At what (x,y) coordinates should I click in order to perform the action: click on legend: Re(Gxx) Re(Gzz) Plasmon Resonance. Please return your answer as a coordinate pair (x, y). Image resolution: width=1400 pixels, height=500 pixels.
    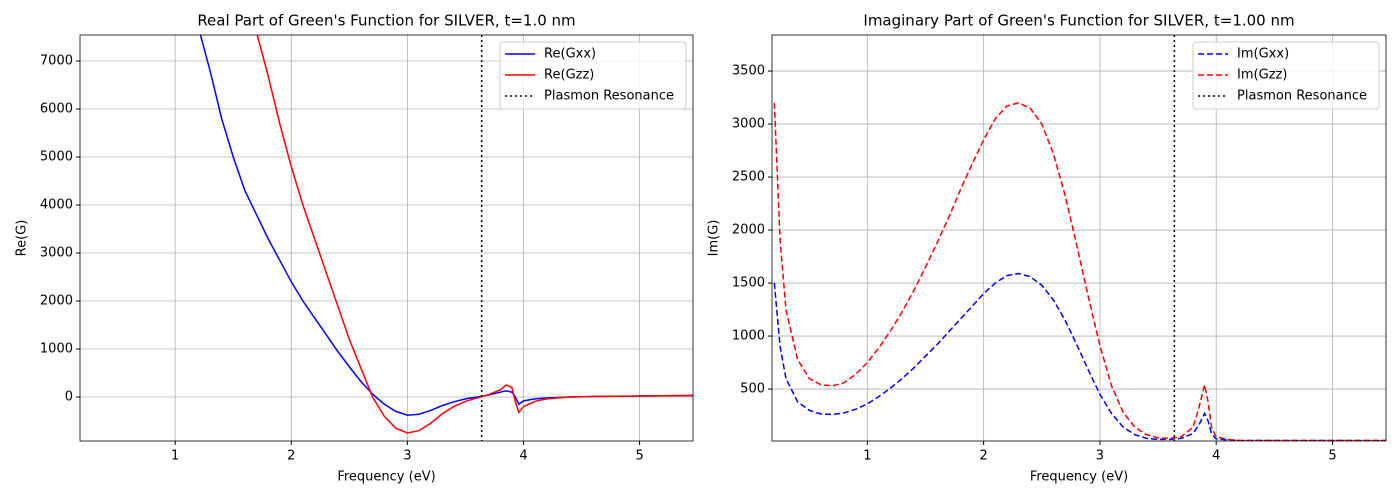
    Looking at the image, I should click on (593, 75).